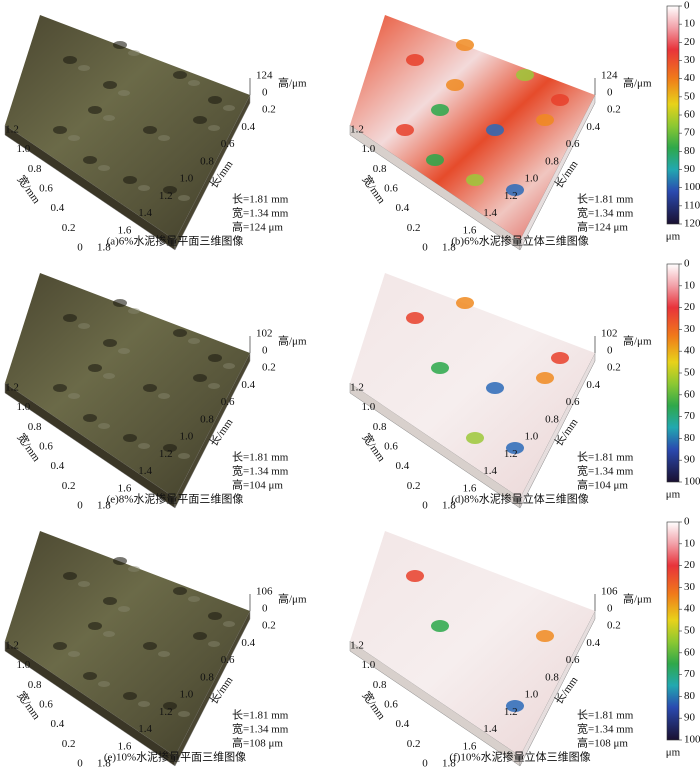 This screenshot has width=700, height=775. I want to click on height-tick-label: 102, so click(264, 334).